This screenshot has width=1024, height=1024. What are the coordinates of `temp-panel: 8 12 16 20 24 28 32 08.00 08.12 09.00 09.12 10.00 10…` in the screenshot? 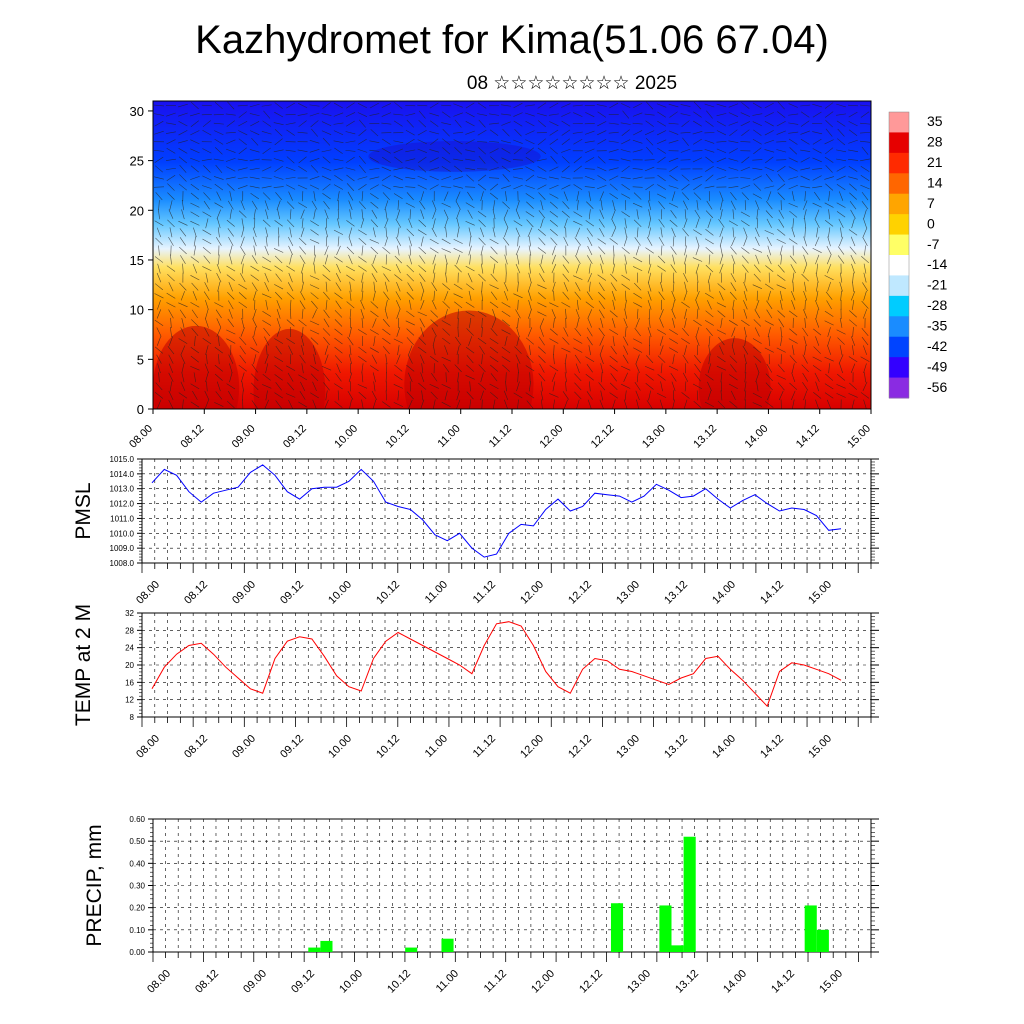 It's located at (475, 682).